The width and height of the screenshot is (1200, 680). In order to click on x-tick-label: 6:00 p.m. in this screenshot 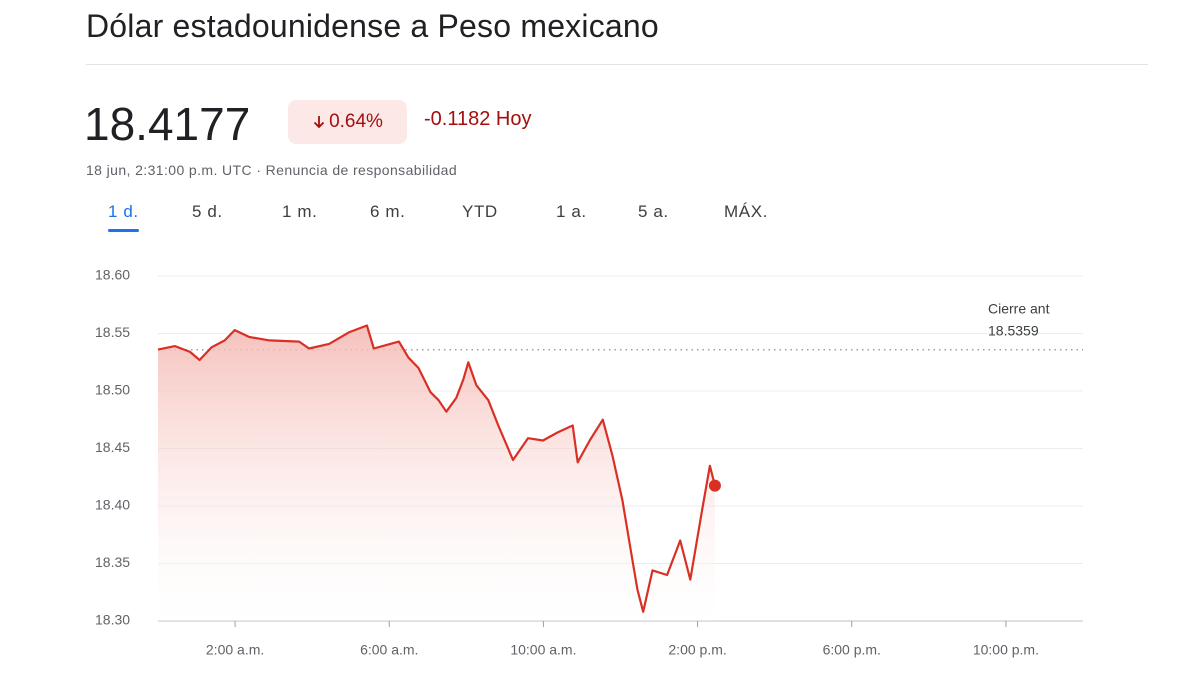, I will do `click(852, 650)`.